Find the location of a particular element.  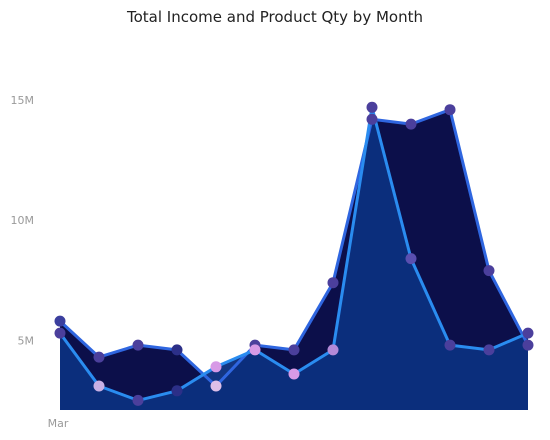

chart-title: Total Income and Product Qty by Month is located at coordinates (274, 17).